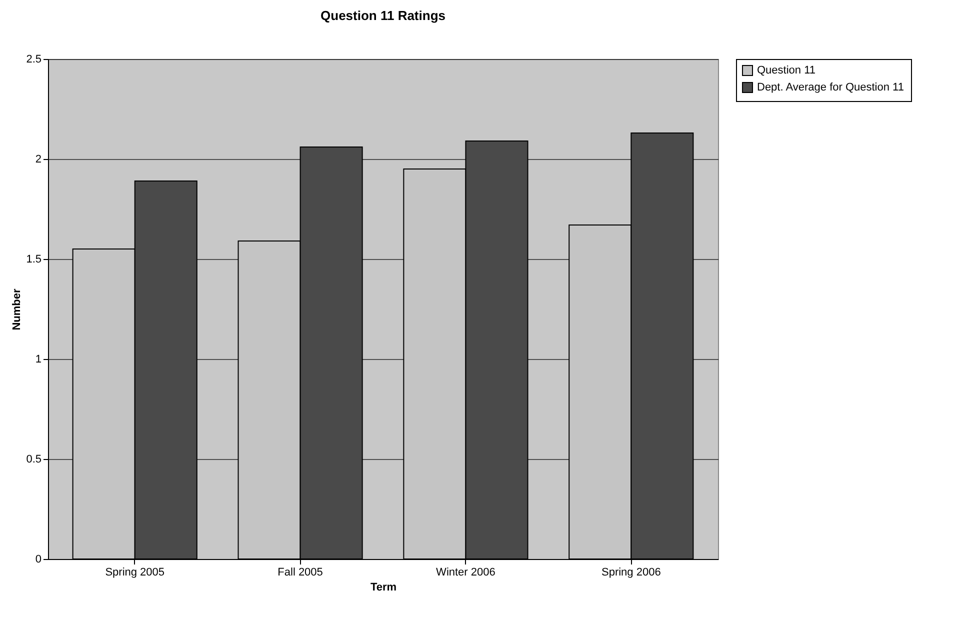 This screenshot has width=956, height=627. I want to click on y-tick-label: 2.5, so click(34, 60).